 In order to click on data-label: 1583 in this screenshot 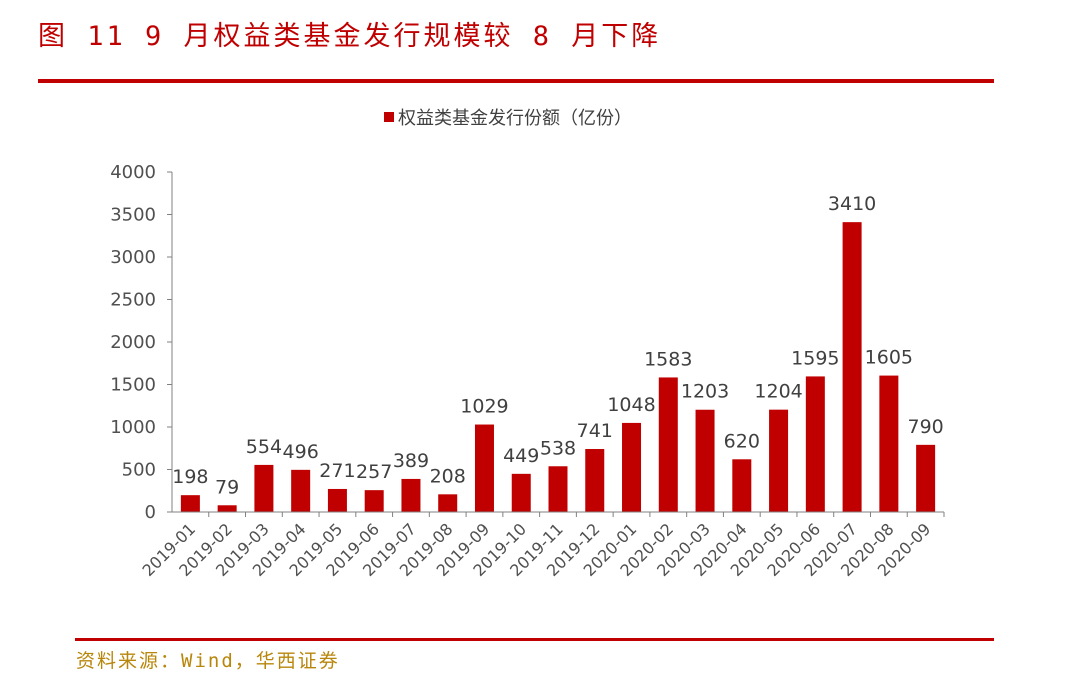, I will do `click(668, 359)`.